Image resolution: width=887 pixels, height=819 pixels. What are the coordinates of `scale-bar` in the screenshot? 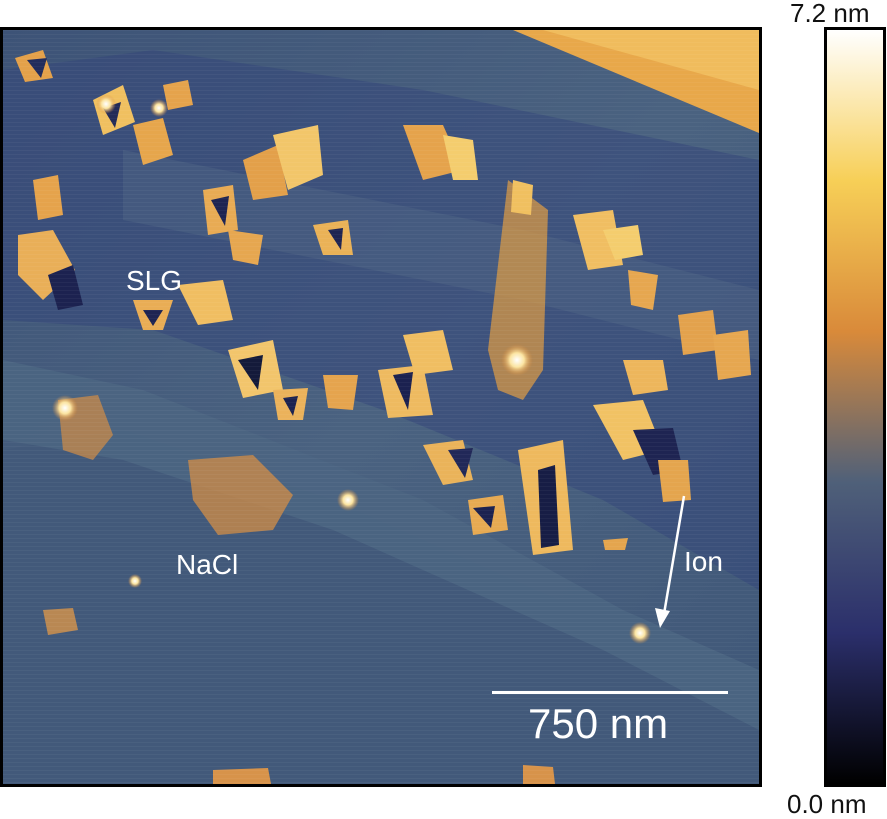 It's located at (610, 692).